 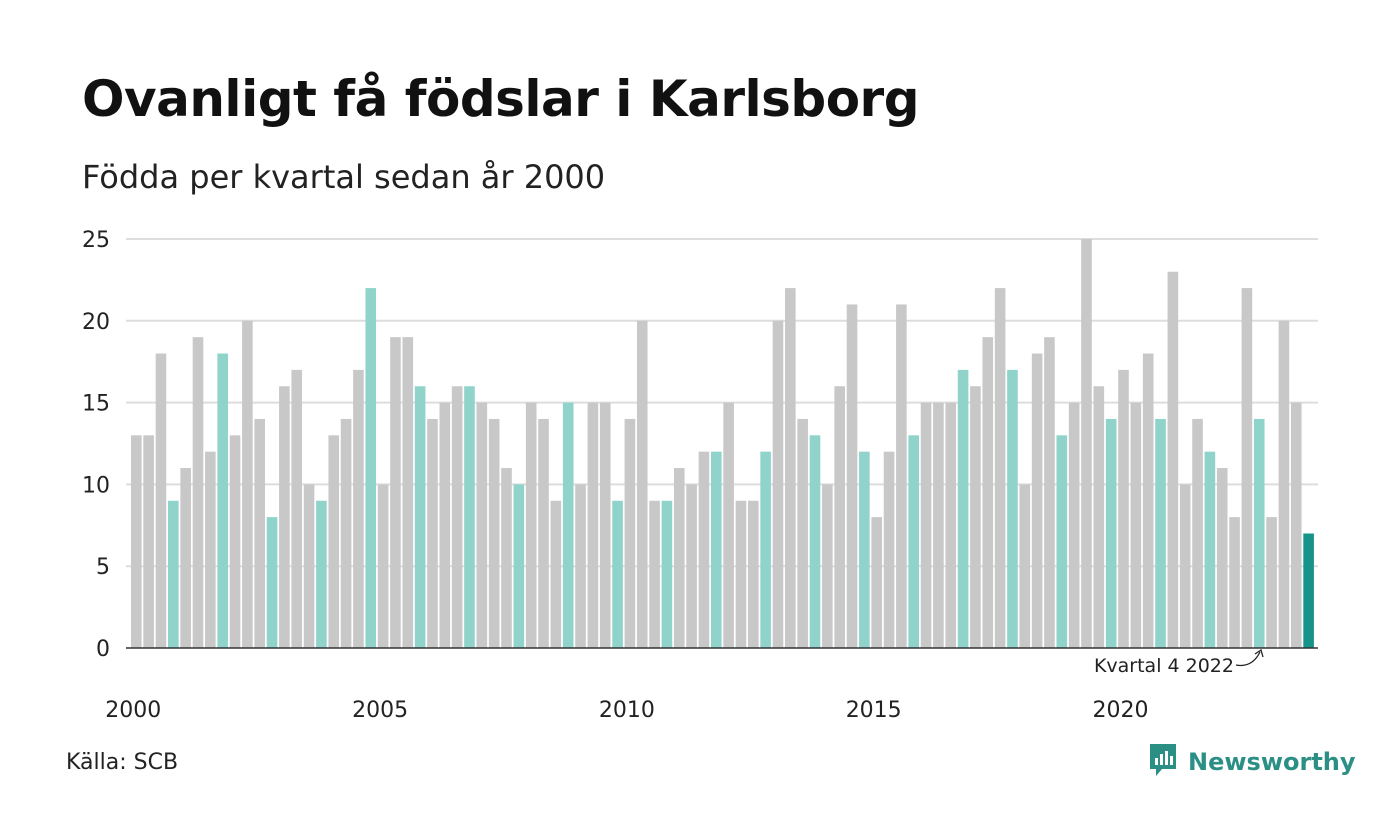 What do you see at coordinates (501, 99) in the screenshot?
I see `chart-title: Ovanligt få födslar i Karlsborg` at bounding box center [501, 99].